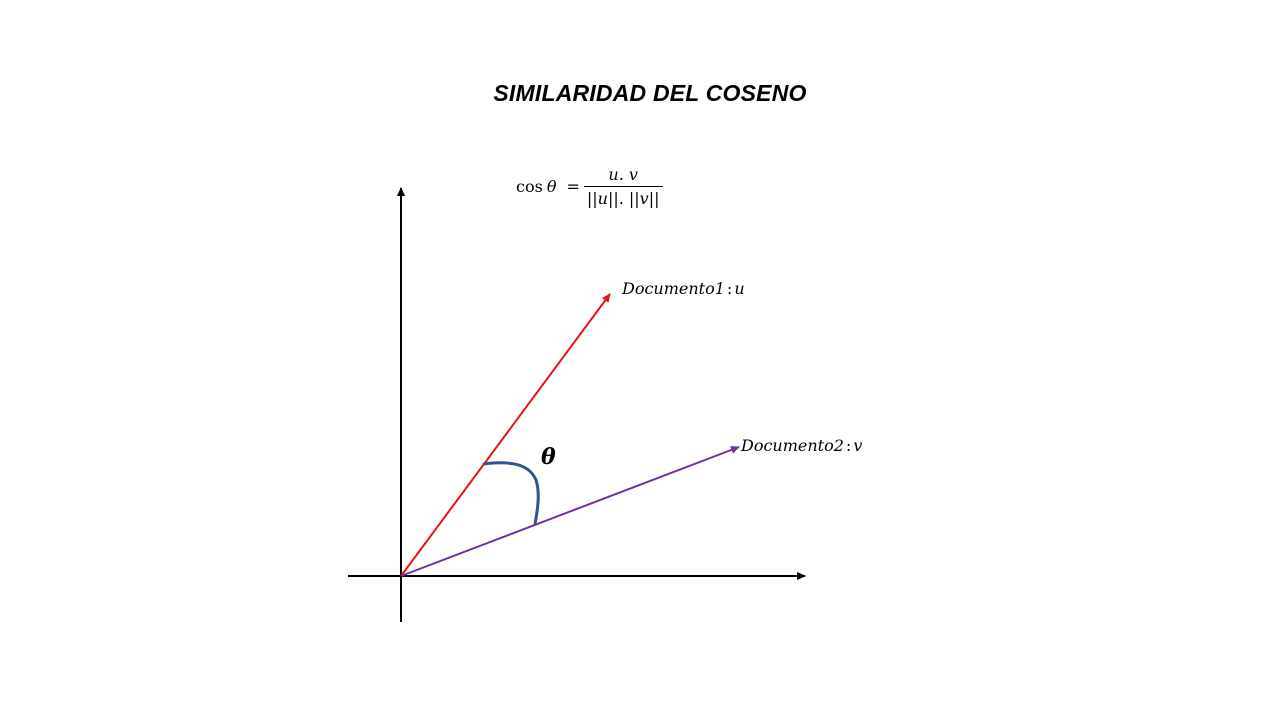 This screenshot has width=1280, height=720. What do you see at coordinates (551, 186) in the screenshot?
I see `formula-theta: θ` at bounding box center [551, 186].